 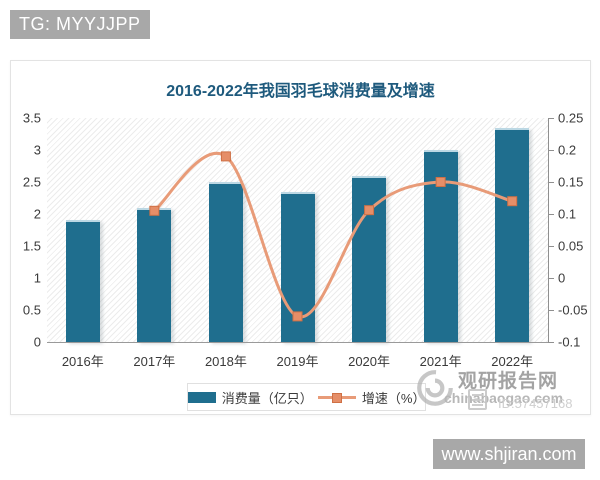 What do you see at coordinates (202, 397) in the screenshot?
I see `legend-bar-swatch` at bounding box center [202, 397].